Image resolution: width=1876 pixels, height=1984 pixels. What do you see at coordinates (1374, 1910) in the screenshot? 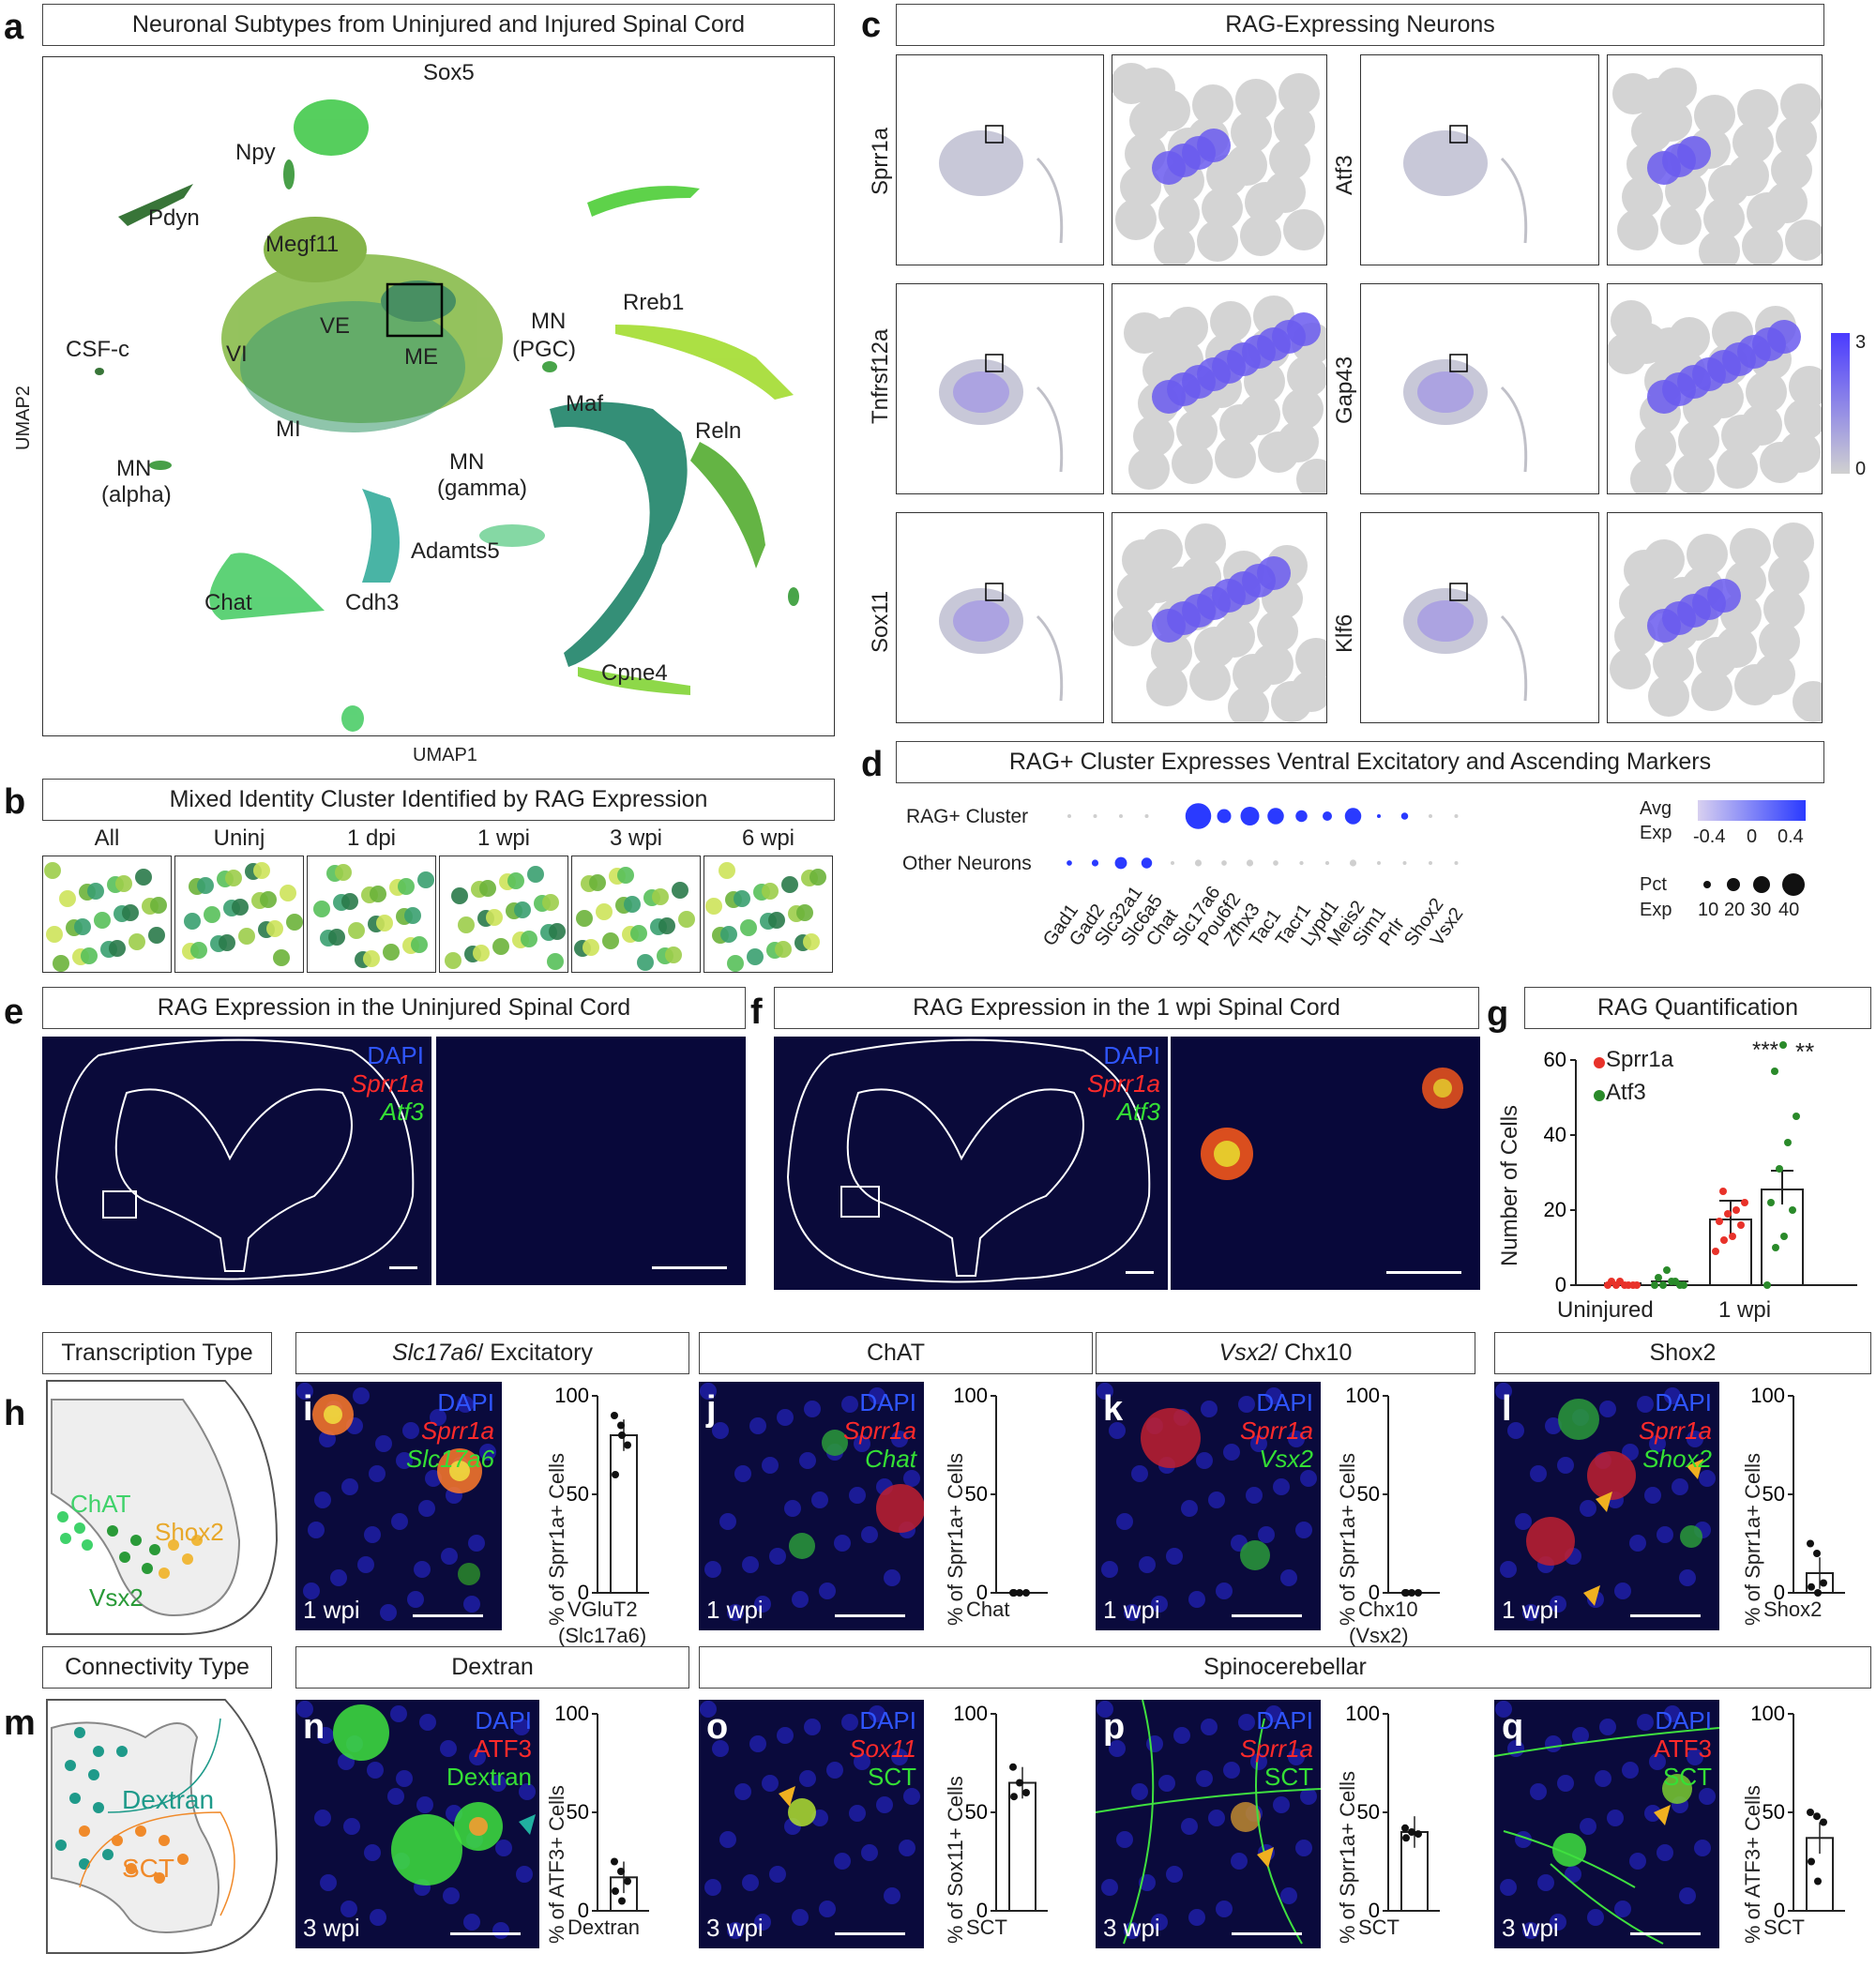
I see `bar-y-tick: 0` at bounding box center [1374, 1910].